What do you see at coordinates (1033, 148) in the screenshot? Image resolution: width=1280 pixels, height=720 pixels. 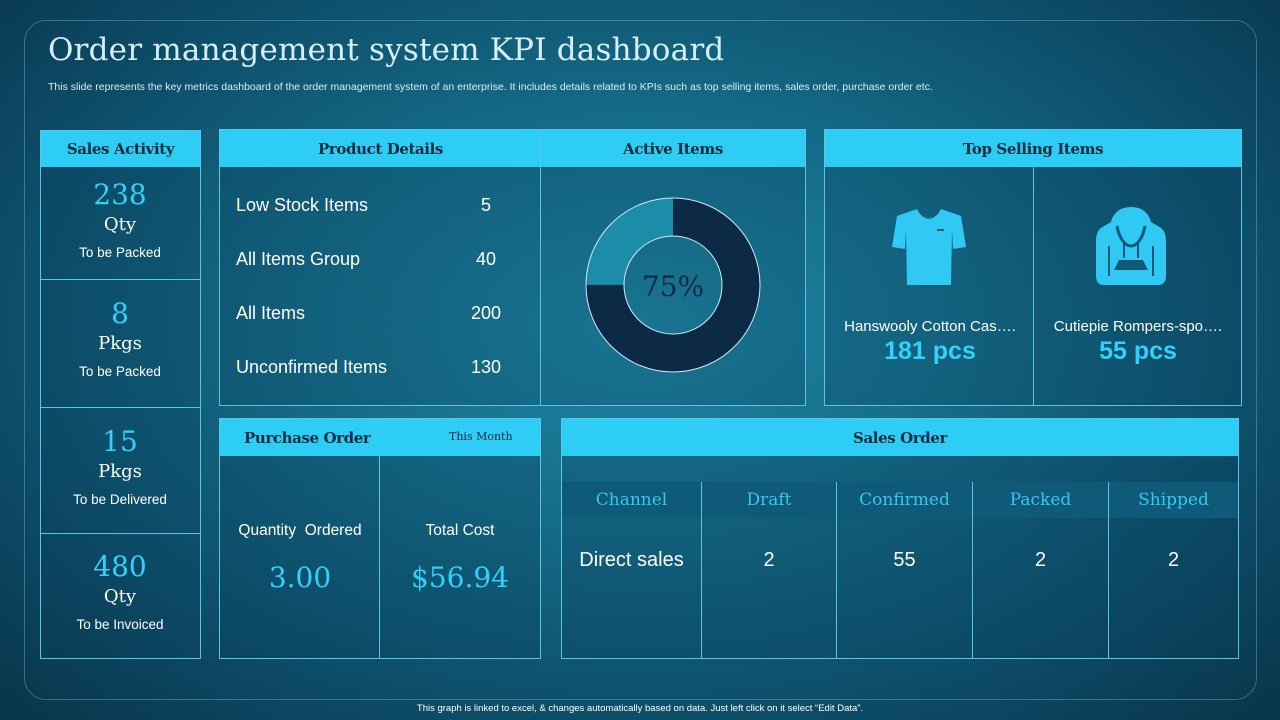 I see `top-selling-header: Top Selling Items` at bounding box center [1033, 148].